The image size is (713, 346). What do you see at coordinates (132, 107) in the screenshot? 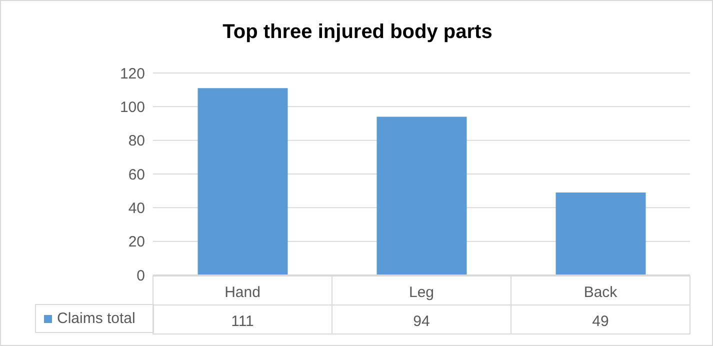
I see `y-tick-label: 100` at bounding box center [132, 107].